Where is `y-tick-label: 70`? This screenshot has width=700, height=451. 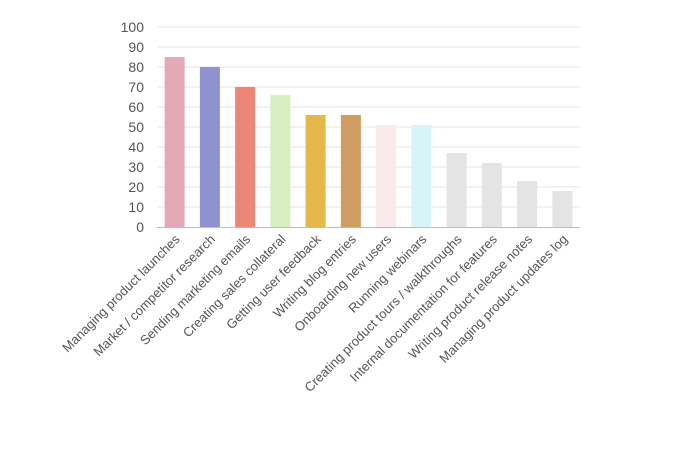
y-tick-label: 70 is located at coordinates (136, 87).